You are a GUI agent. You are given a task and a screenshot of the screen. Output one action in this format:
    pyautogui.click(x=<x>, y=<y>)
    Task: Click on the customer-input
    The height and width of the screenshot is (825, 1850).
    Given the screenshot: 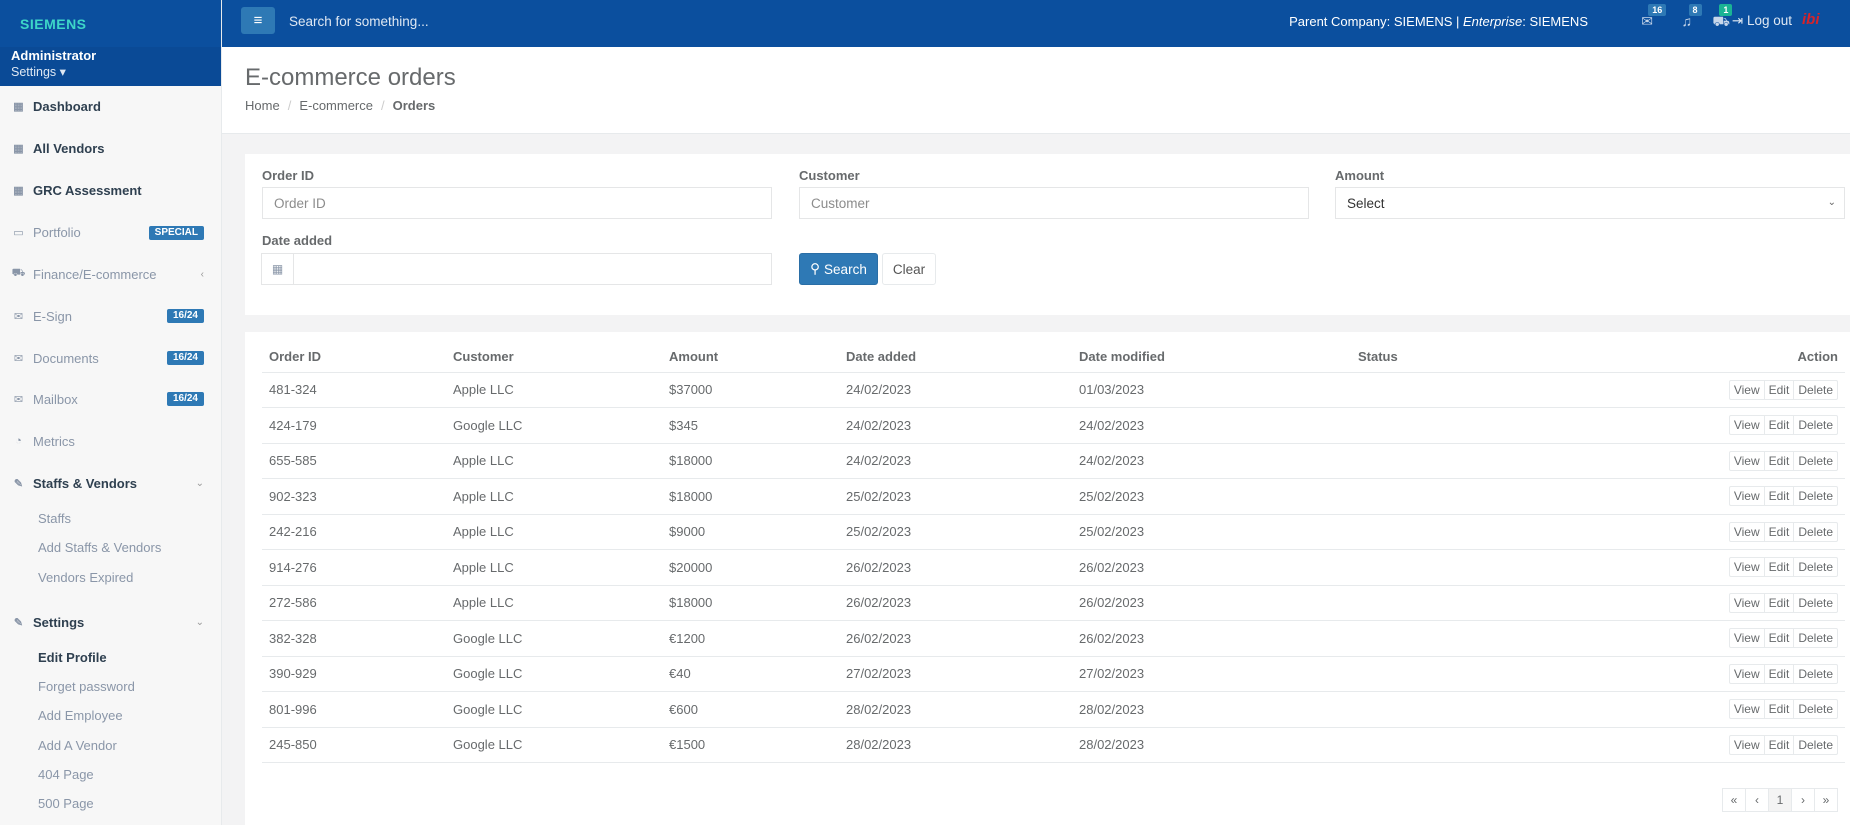 What is the action you would take?
    pyautogui.click(x=1054, y=203)
    